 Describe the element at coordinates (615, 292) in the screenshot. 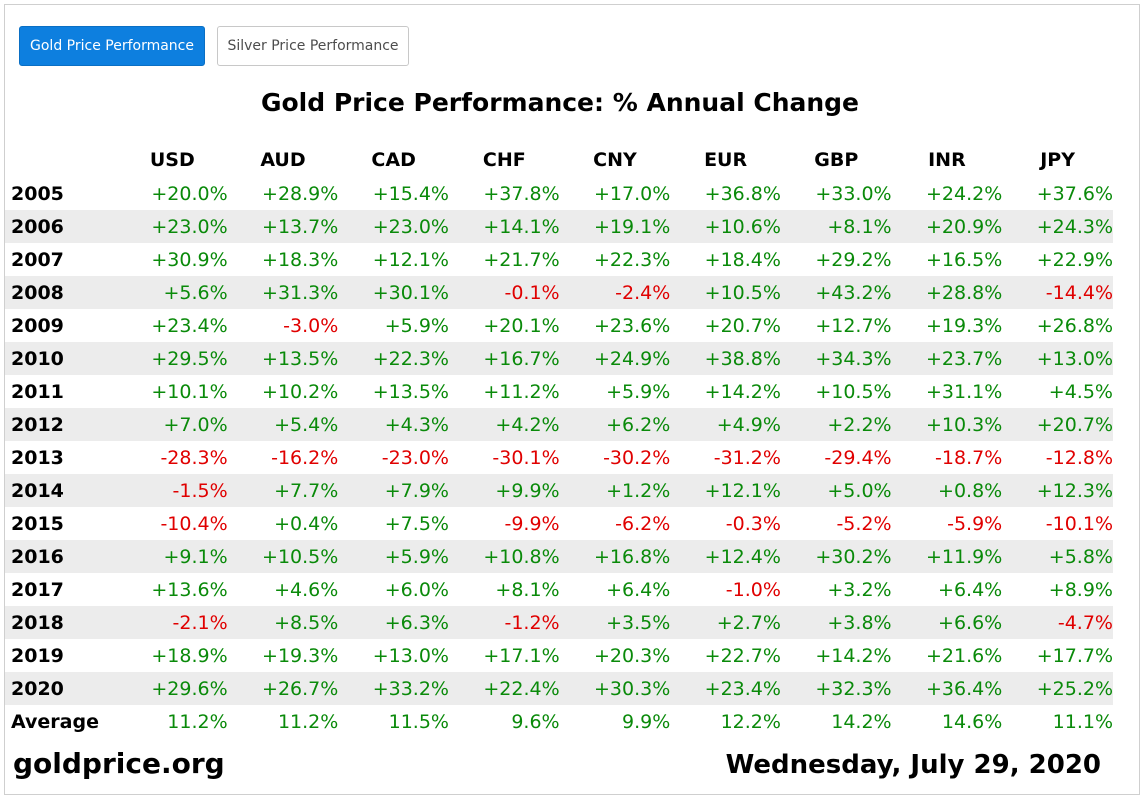

I see `cell-cny: -2.4%` at that location.